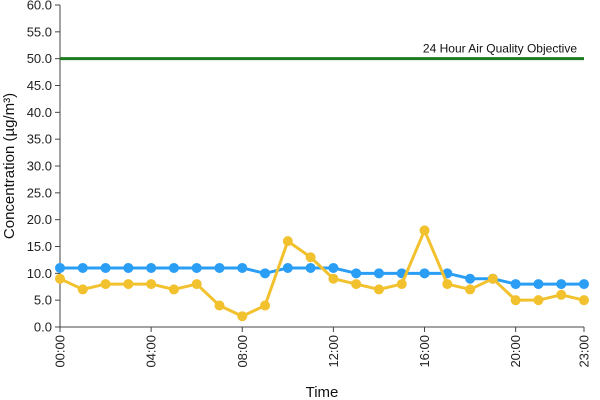 The height and width of the screenshot is (400, 600). I want to click on y-tick-label: 5.0, so click(43, 300).